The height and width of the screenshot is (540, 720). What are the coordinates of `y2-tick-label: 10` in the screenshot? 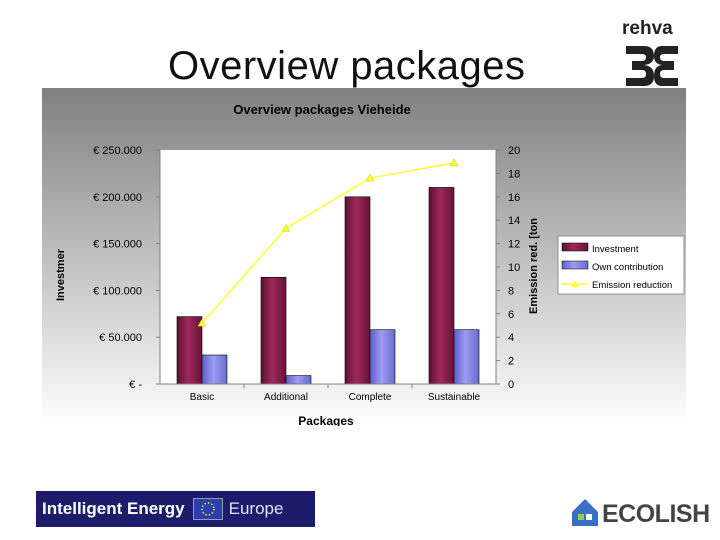 It's located at (514, 268).